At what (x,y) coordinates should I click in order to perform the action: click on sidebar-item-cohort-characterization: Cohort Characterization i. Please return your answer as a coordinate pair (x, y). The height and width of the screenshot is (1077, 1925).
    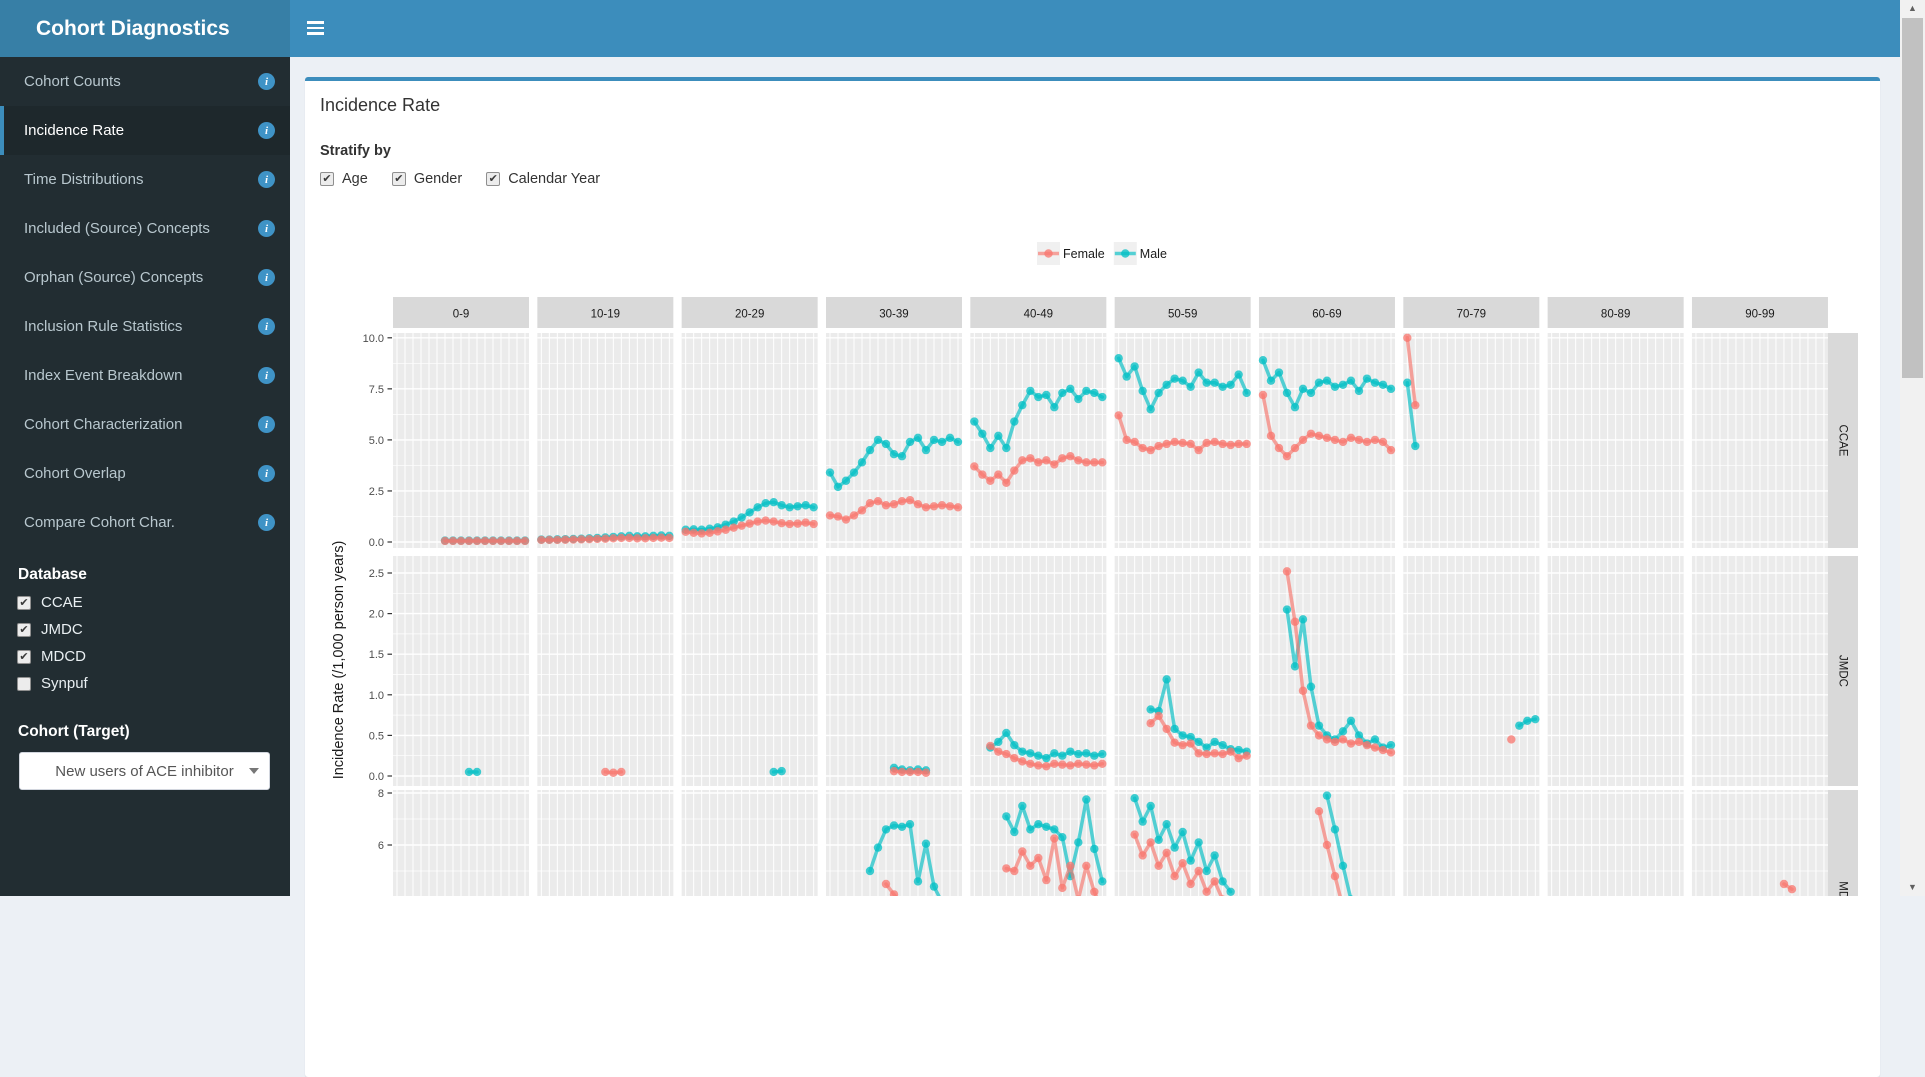
    Looking at the image, I should click on (145, 424).